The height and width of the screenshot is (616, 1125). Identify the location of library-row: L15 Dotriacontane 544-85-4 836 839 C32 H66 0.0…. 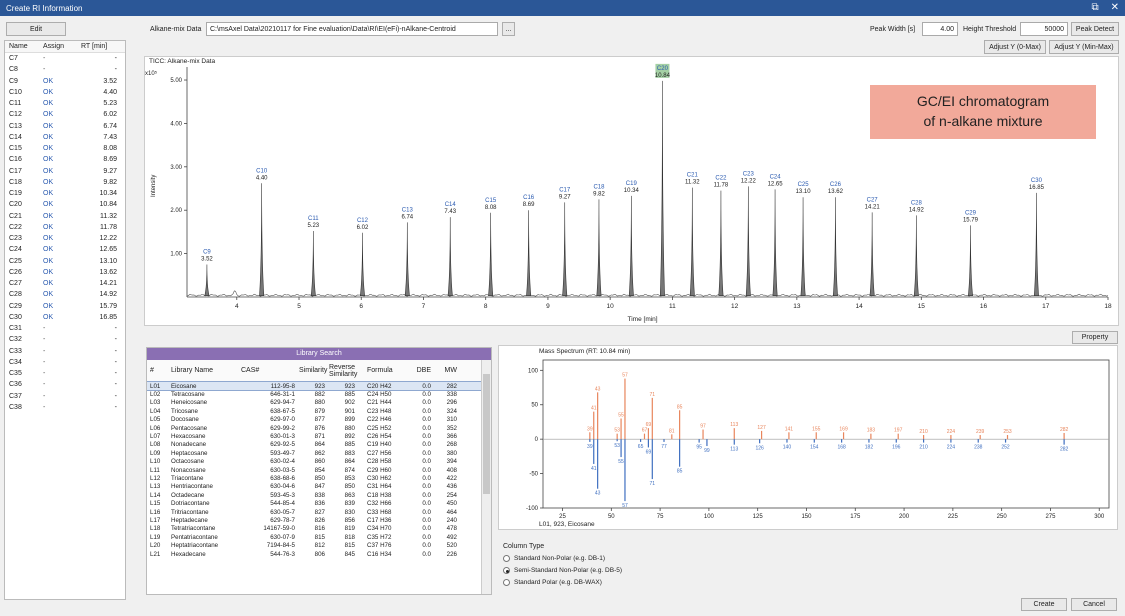
(319, 503).